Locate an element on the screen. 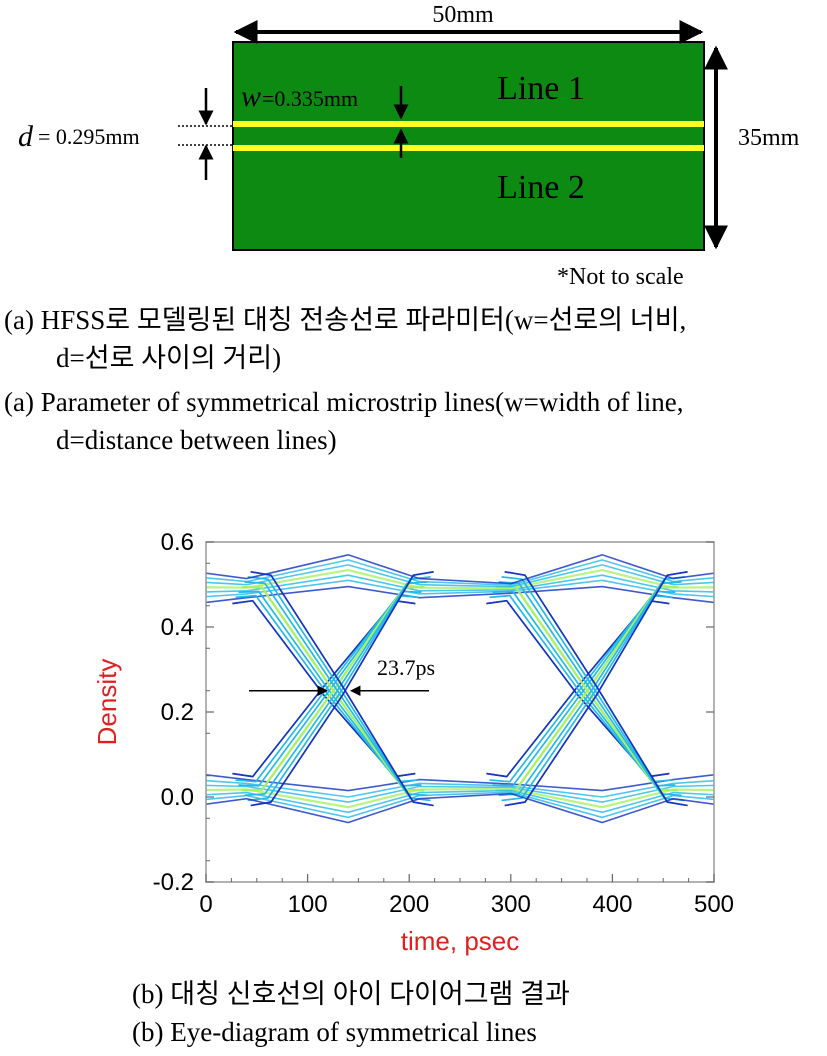 The width and height of the screenshot is (827, 1056). caption-b-english: (b) Eye-diagram of symmetrical lines is located at coordinates (334, 1032).